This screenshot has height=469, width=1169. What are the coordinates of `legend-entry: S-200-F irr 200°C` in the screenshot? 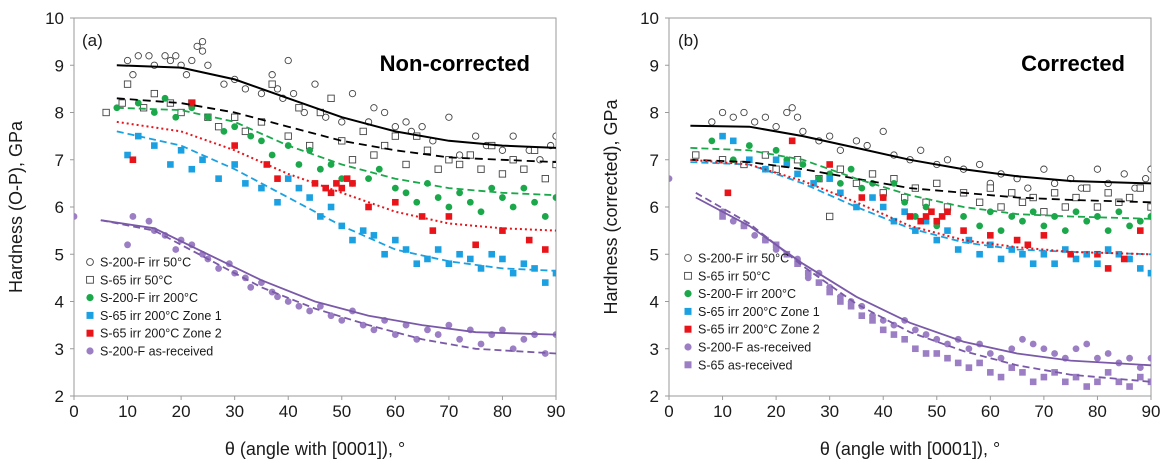 It's located at (149, 298).